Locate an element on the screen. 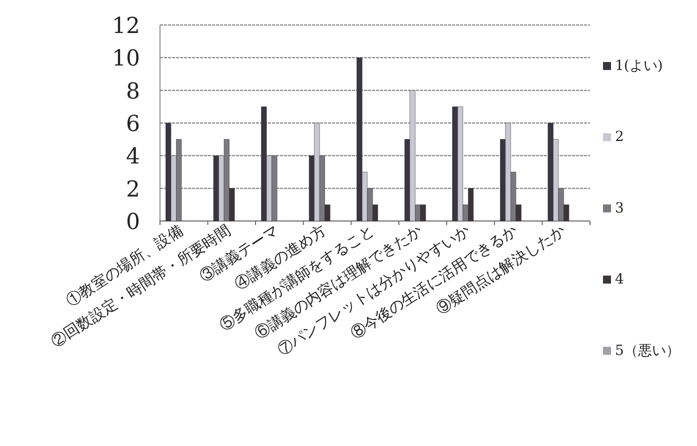 Image resolution: width=697 pixels, height=446 pixels. legend-label: 1(よい) is located at coordinates (639, 66).